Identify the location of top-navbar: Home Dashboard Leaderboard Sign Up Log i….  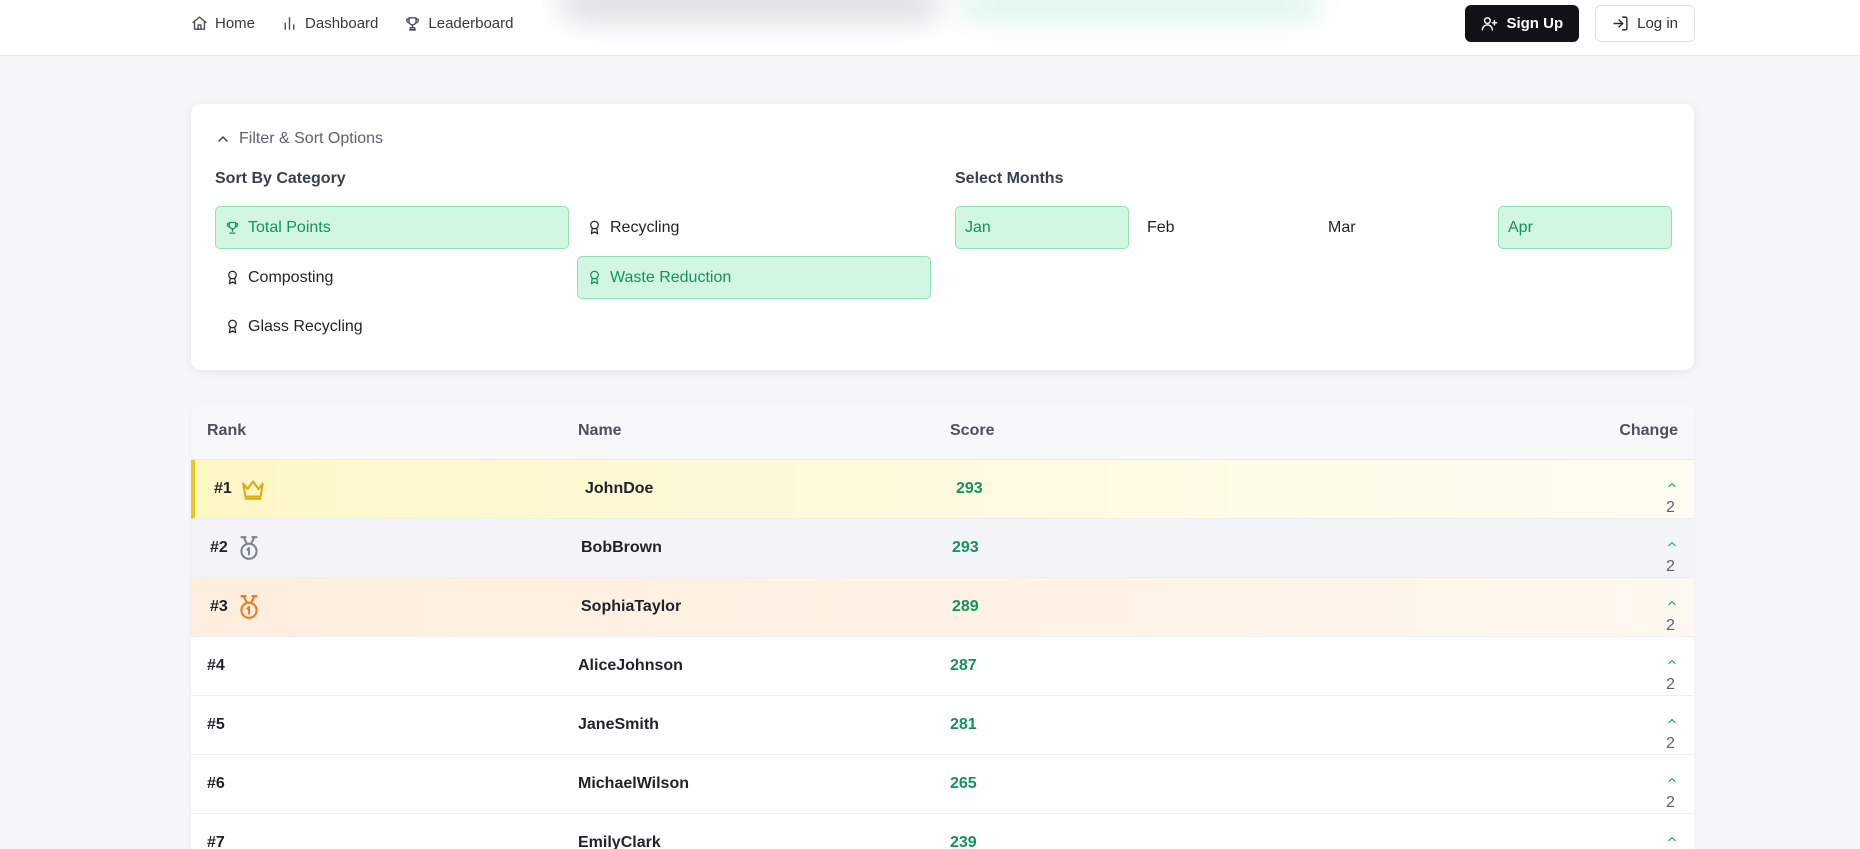
(930, 28).